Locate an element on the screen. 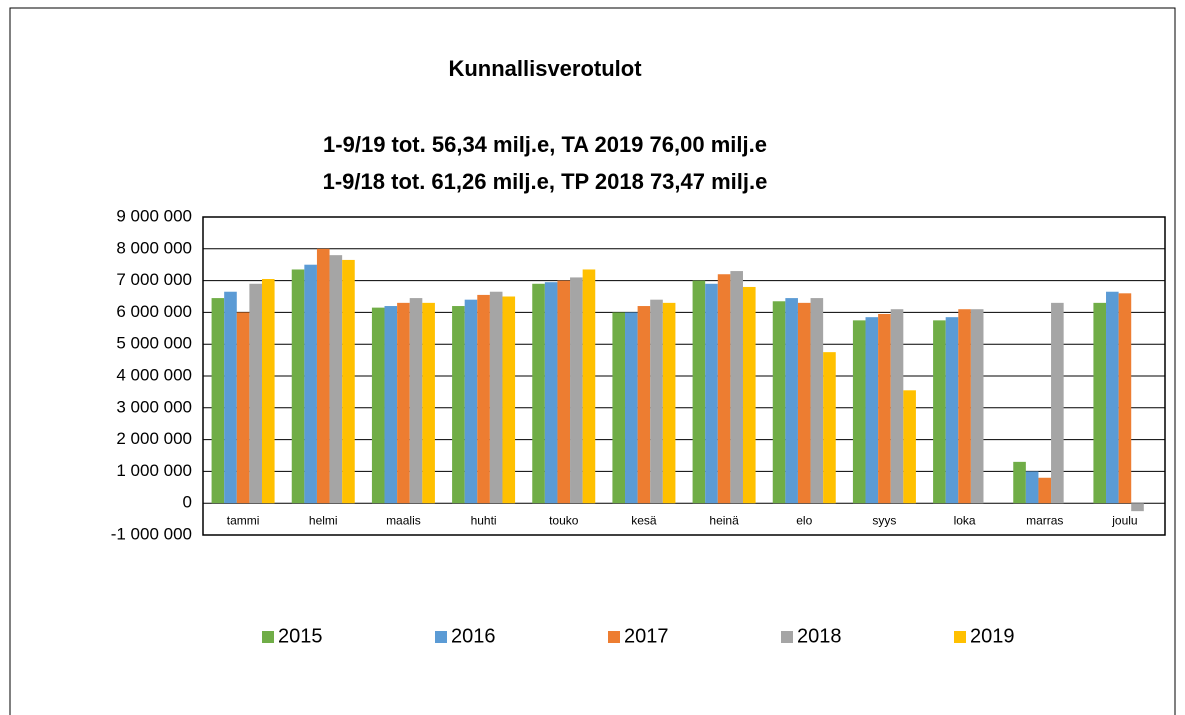 The width and height of the screenshot is (1185, 715). x-tick-label: elo is located at coordinates (804, 520).